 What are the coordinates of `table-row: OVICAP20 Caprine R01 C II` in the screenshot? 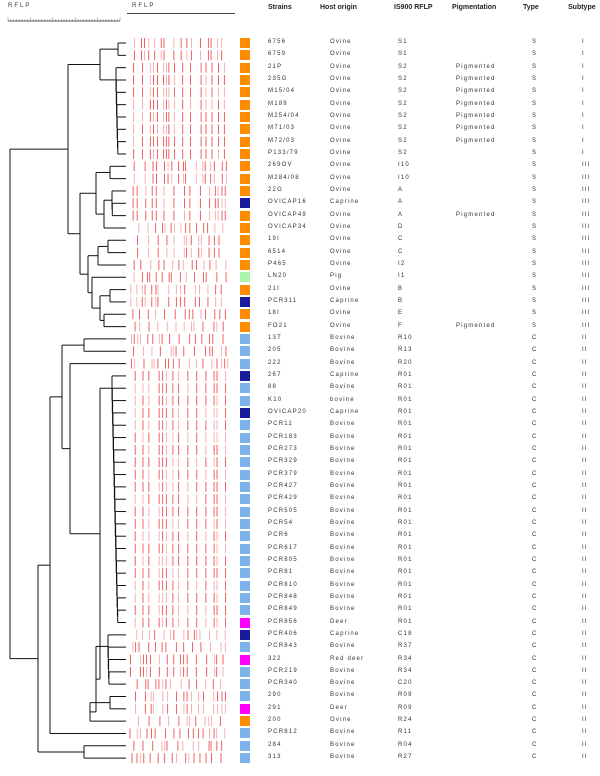 It's located at (300, 413).